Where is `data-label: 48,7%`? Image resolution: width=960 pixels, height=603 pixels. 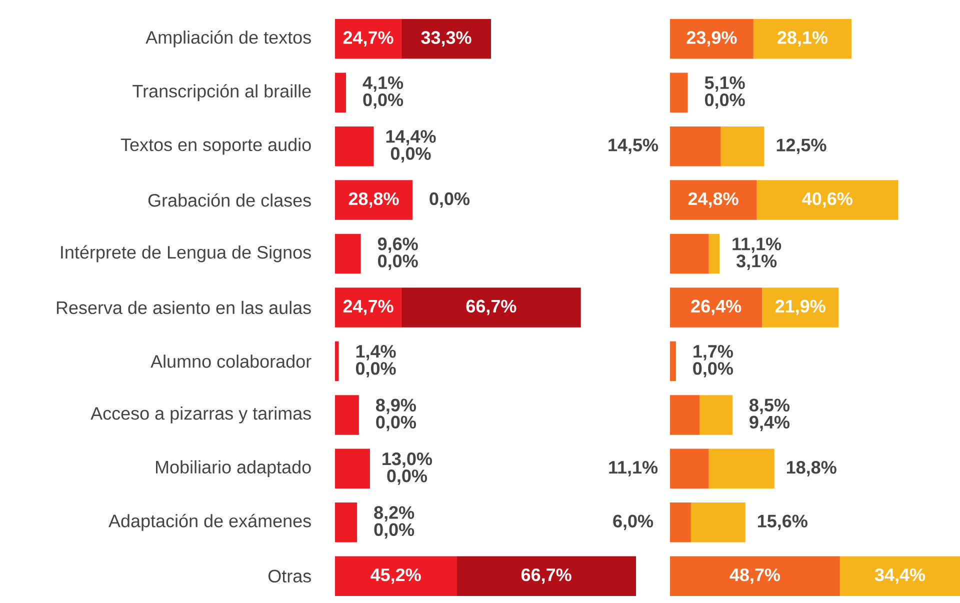
data-label: 48,7% is located at coordinates (755, 576).